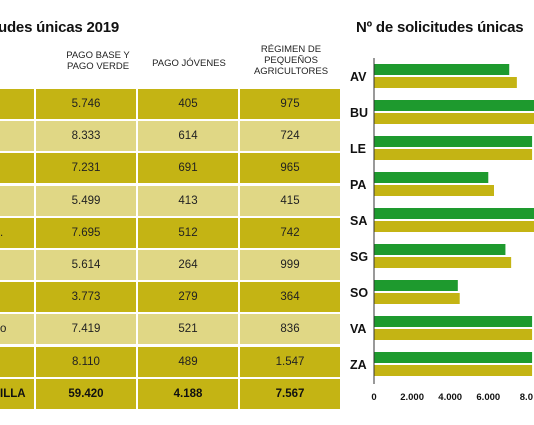 The width and height of the screenshot is (534, 425). I want to click on table-cell: 5.614, so click(86, 265).